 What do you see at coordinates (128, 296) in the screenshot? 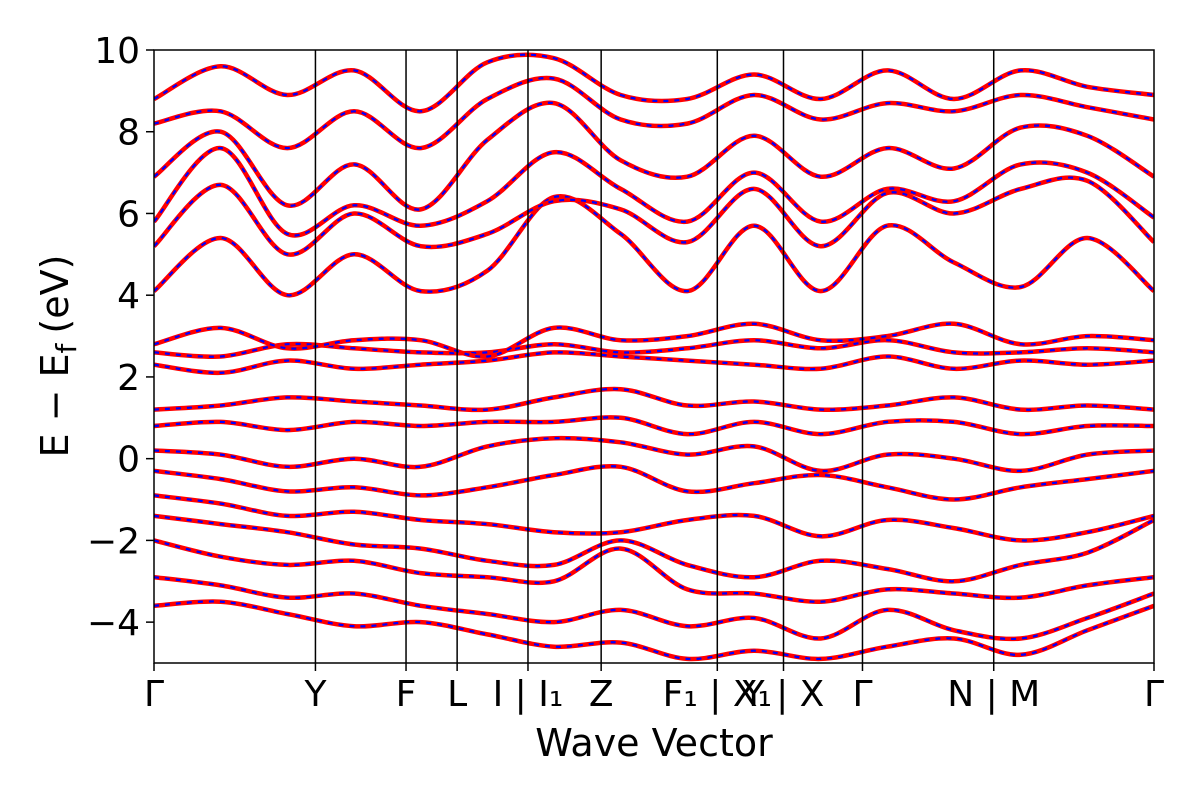
I see `y-tick-label: 4` at bounding box center [128, 296].